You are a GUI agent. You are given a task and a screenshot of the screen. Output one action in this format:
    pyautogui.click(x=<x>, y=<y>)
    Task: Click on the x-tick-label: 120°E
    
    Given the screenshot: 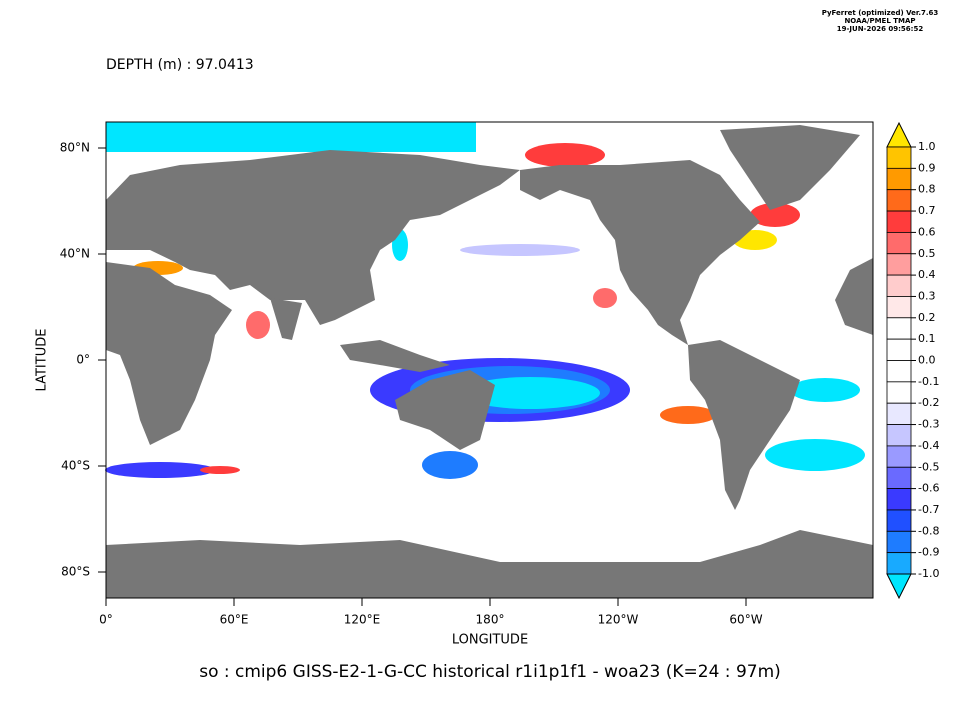 What is the action you would take?
    pyautogui.click(x=362, y=620)
    